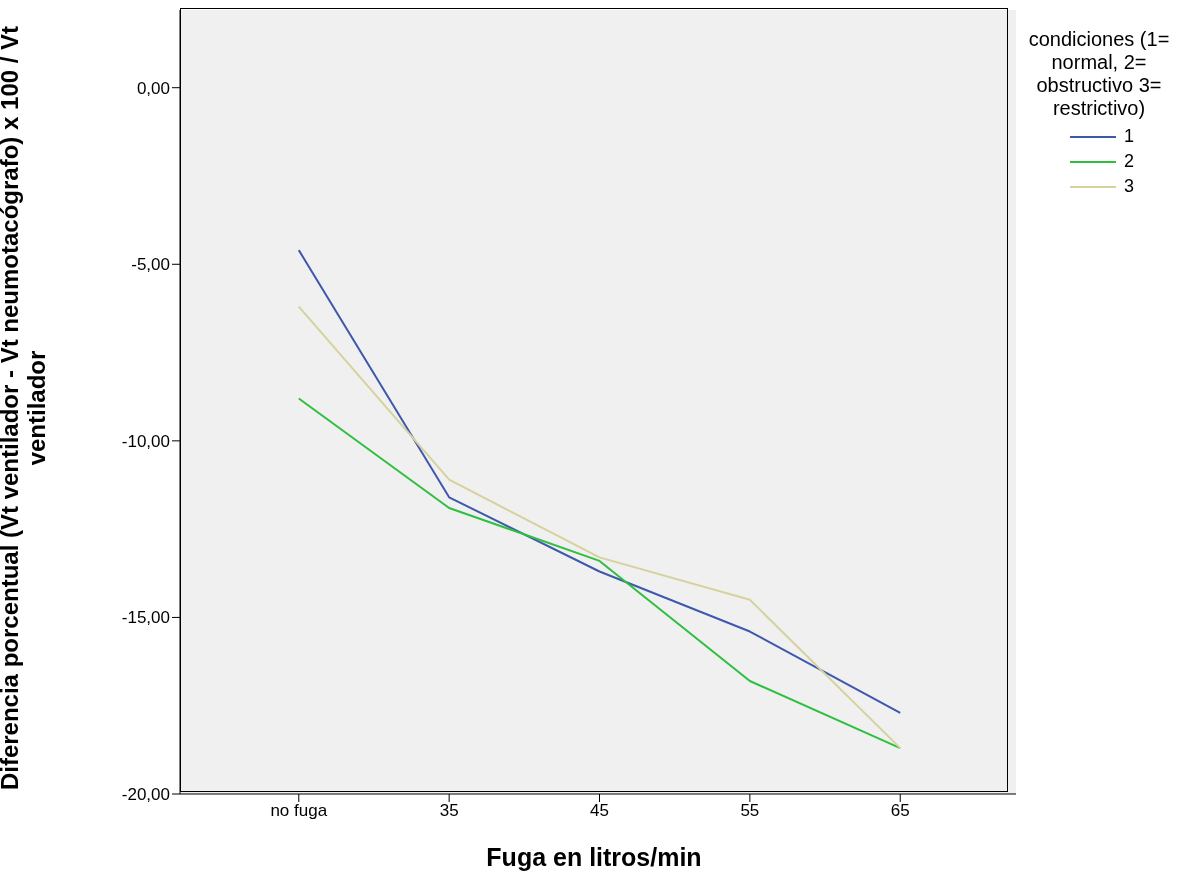 This screenshot has width=1187, height=879. What do you see at coordinates (1129, 161) in the screenshot?
I see `legend-label: 2` at bounding box center [1129, 161].